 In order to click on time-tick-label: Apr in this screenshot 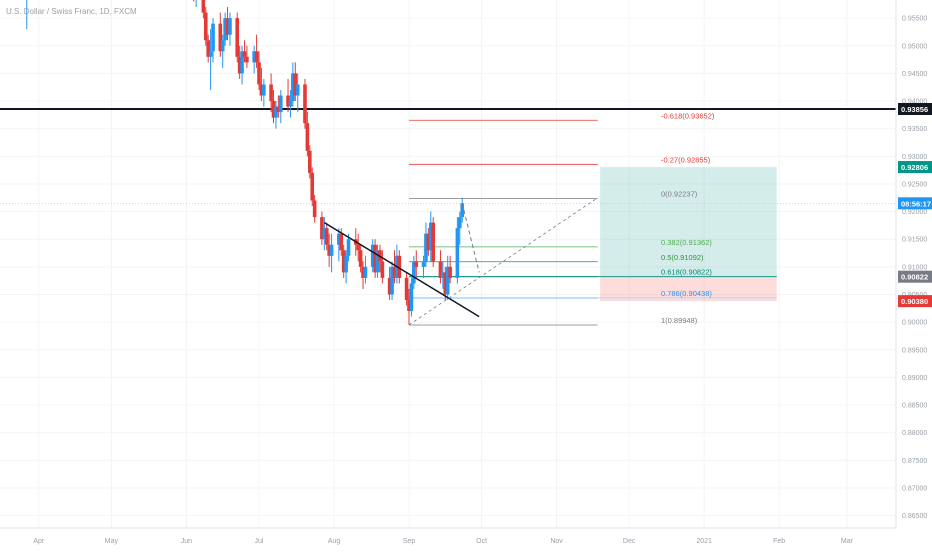, I will do `click(39, 541)`.